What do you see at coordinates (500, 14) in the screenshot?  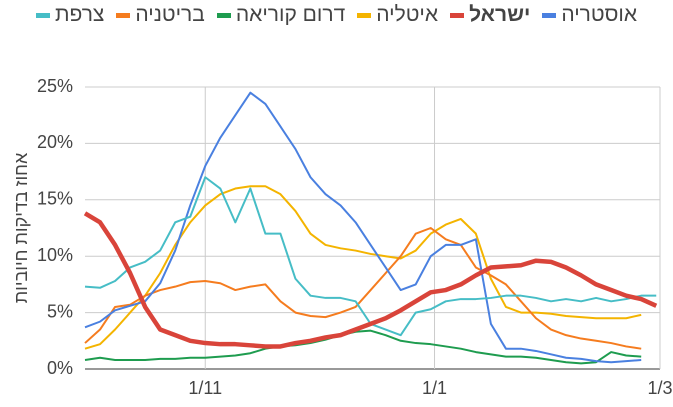 I see `legend-label: ישראל` at bounding box center [500, 14].